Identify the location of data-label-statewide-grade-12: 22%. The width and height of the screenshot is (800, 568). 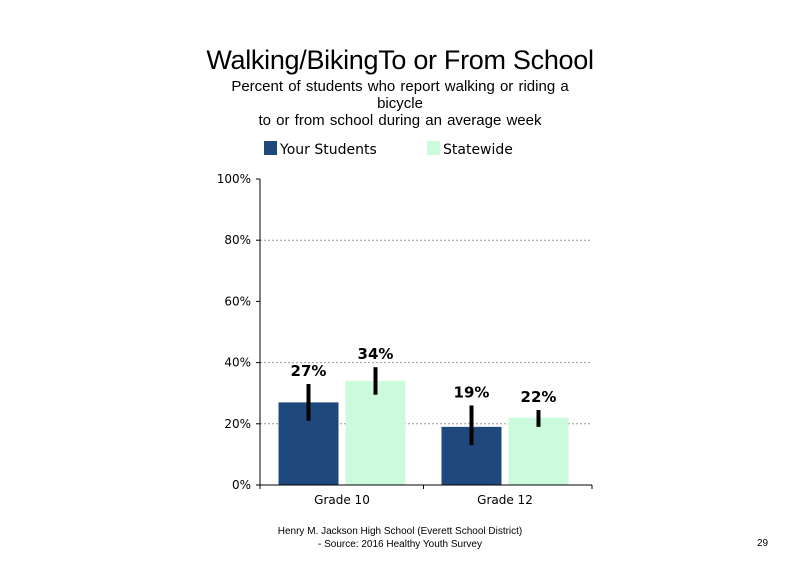
(539, 397).